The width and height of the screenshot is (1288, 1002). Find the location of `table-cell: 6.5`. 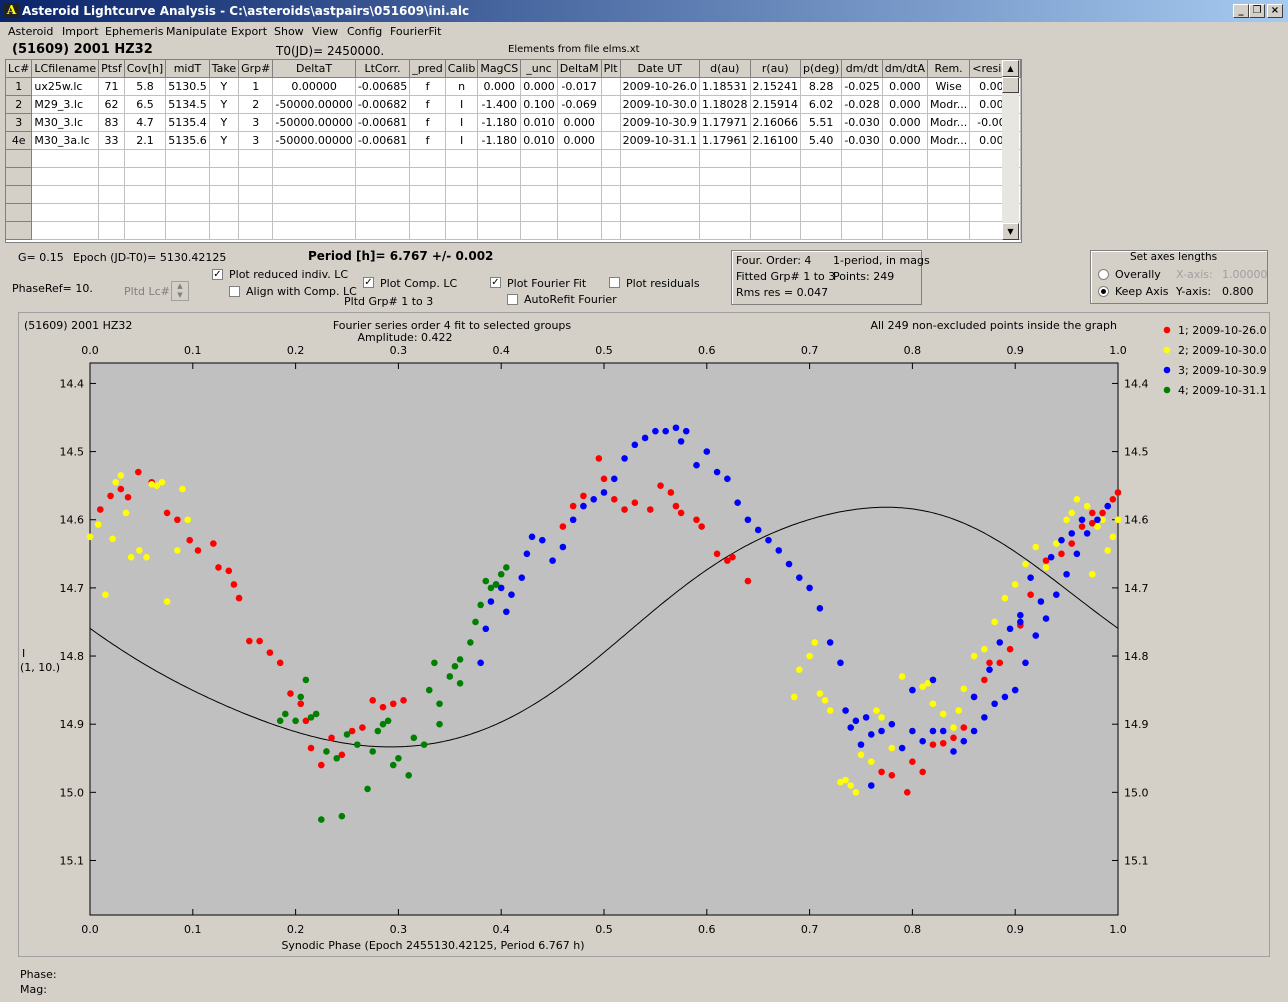

table-cell: 6.5 is located at coordinates (145, 104).